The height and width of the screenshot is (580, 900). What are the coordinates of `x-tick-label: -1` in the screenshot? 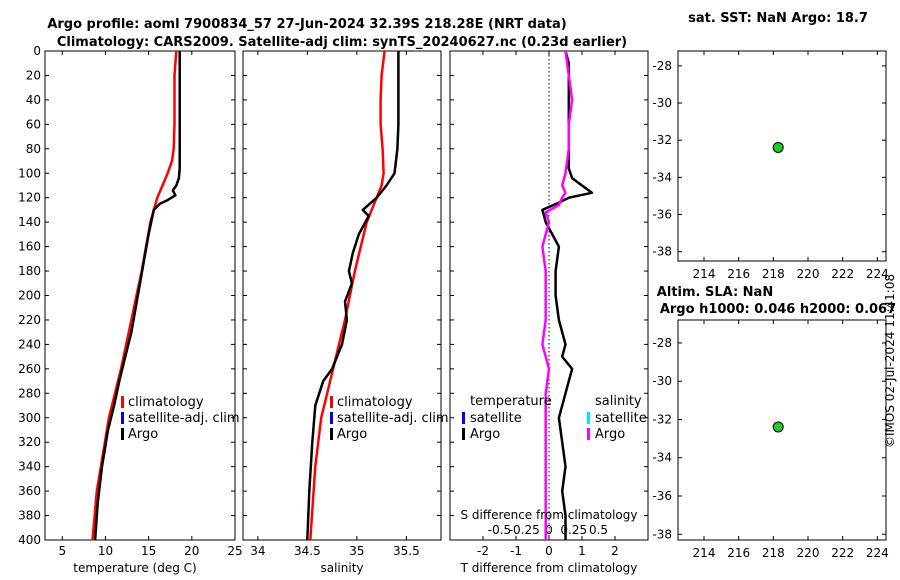 It's located at (516, 551).